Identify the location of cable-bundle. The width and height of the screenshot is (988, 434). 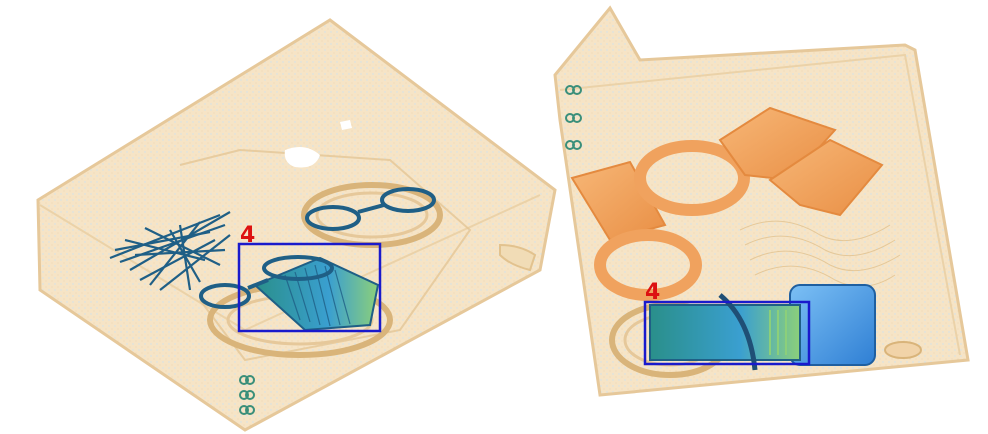
(170, 251).